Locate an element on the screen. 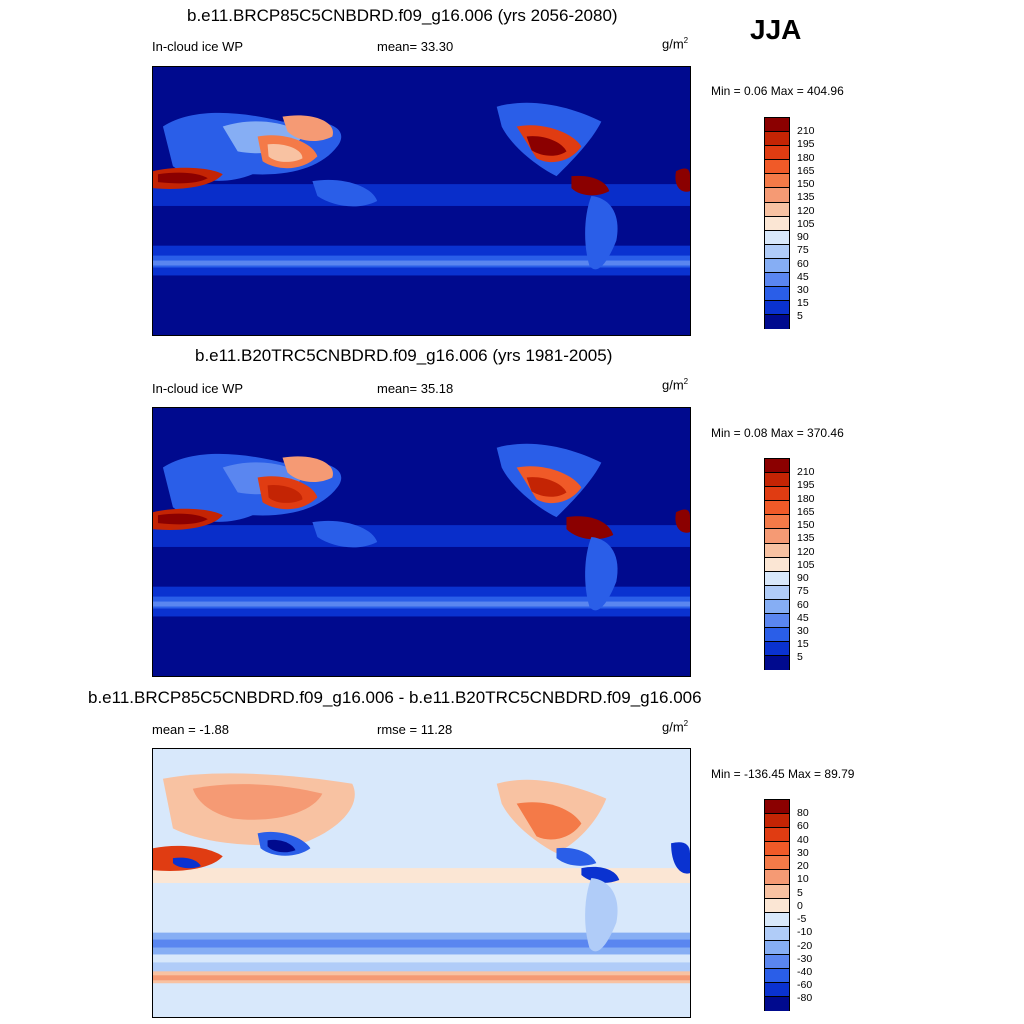 The image size is (1024, 1024). colorbar-label: -30 is located at coordinates (805, 959).